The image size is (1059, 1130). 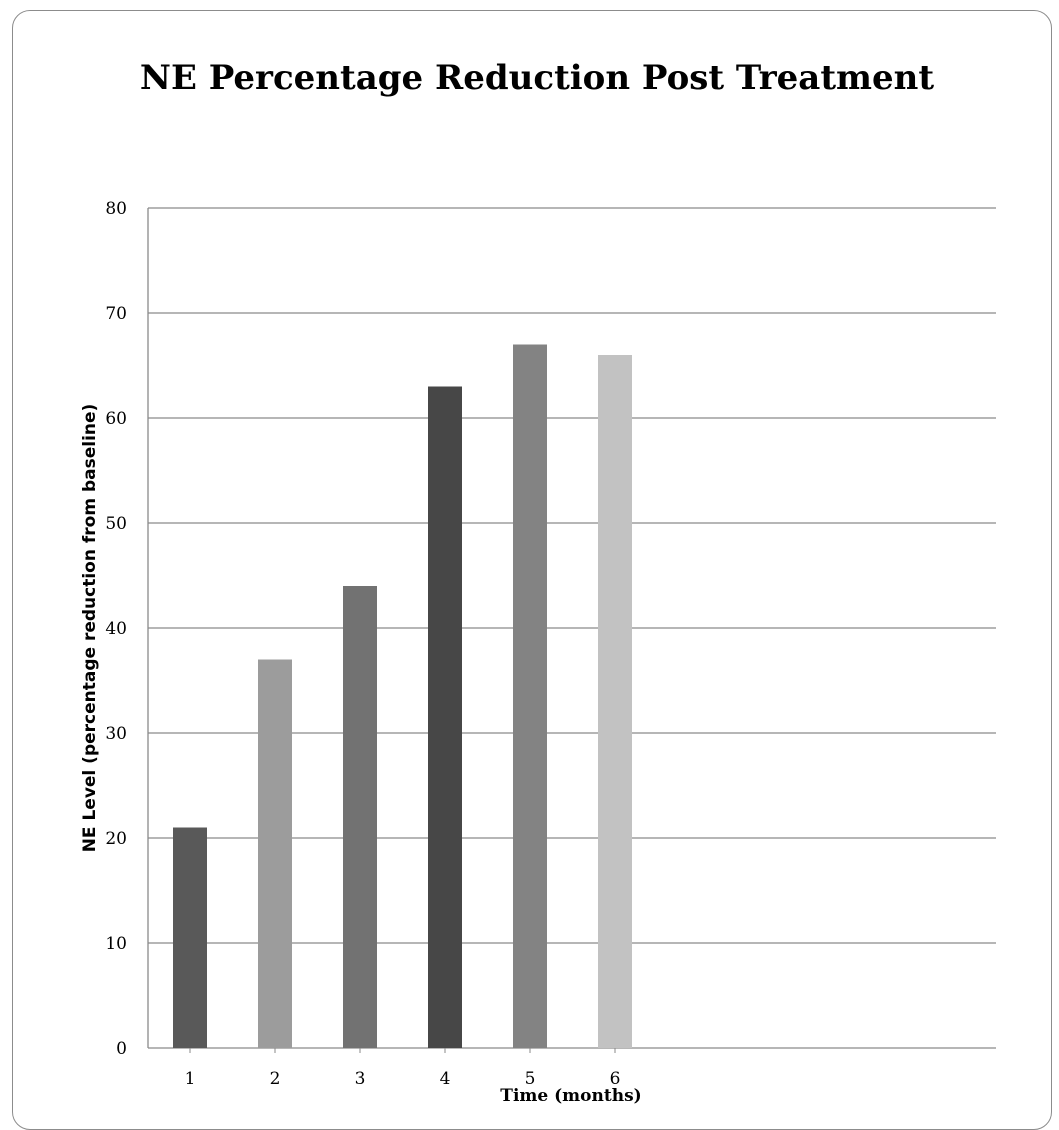 What do you see at coordinates (116, 209) in the screenshot?
I see `y-tick-label: 80` at bounding box center [116, 209].